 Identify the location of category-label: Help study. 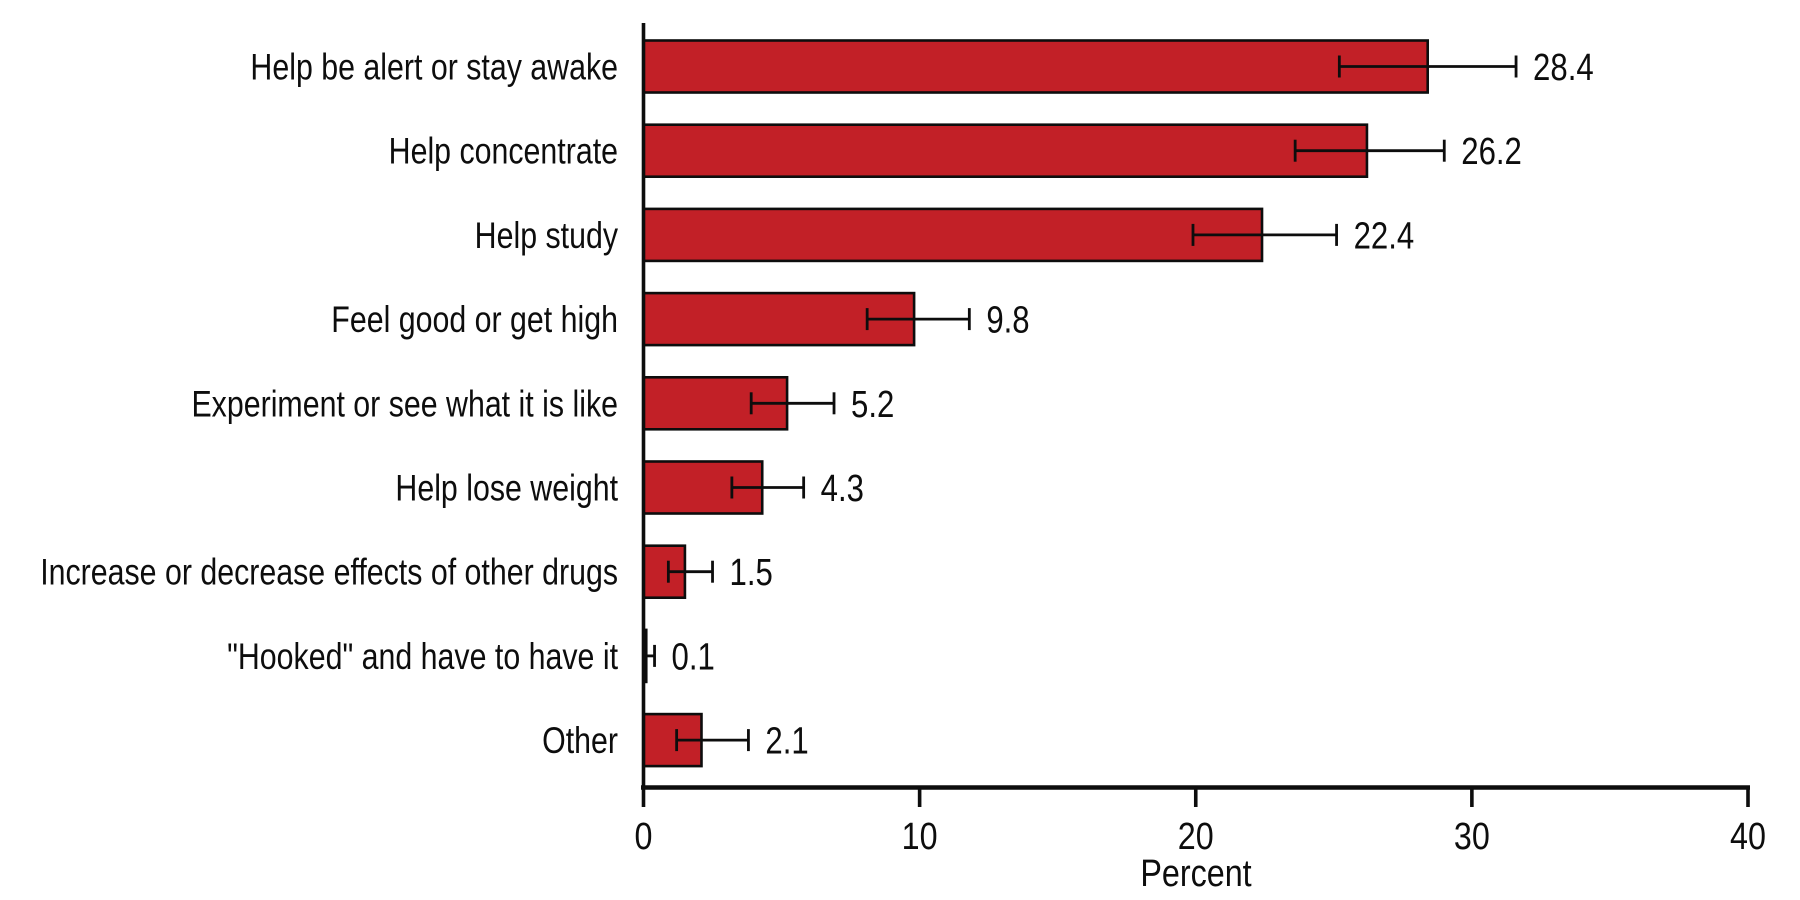
(546, 236).